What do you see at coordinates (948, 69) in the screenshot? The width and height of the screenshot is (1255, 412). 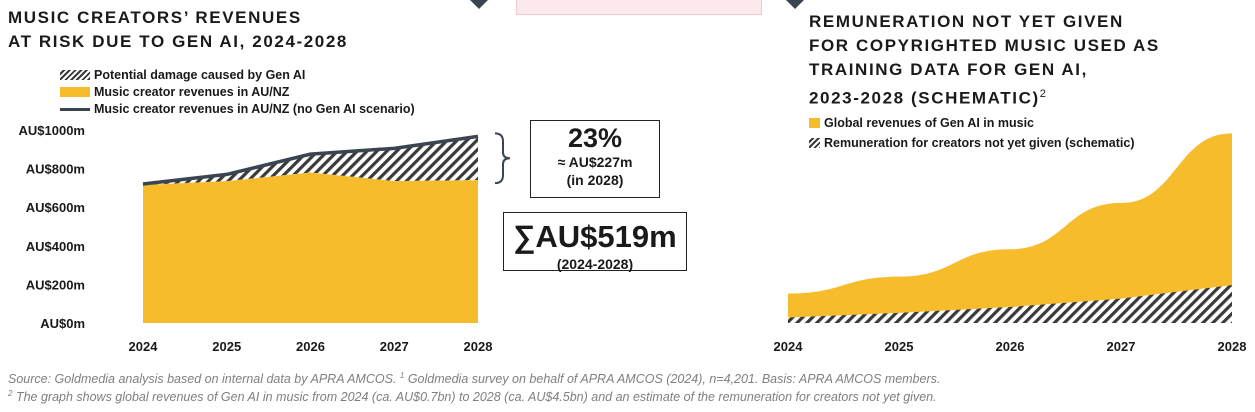 I see `right-title-line-3: TRAINING DATA FOR GEN AI,` at bounding box center [948, 69].